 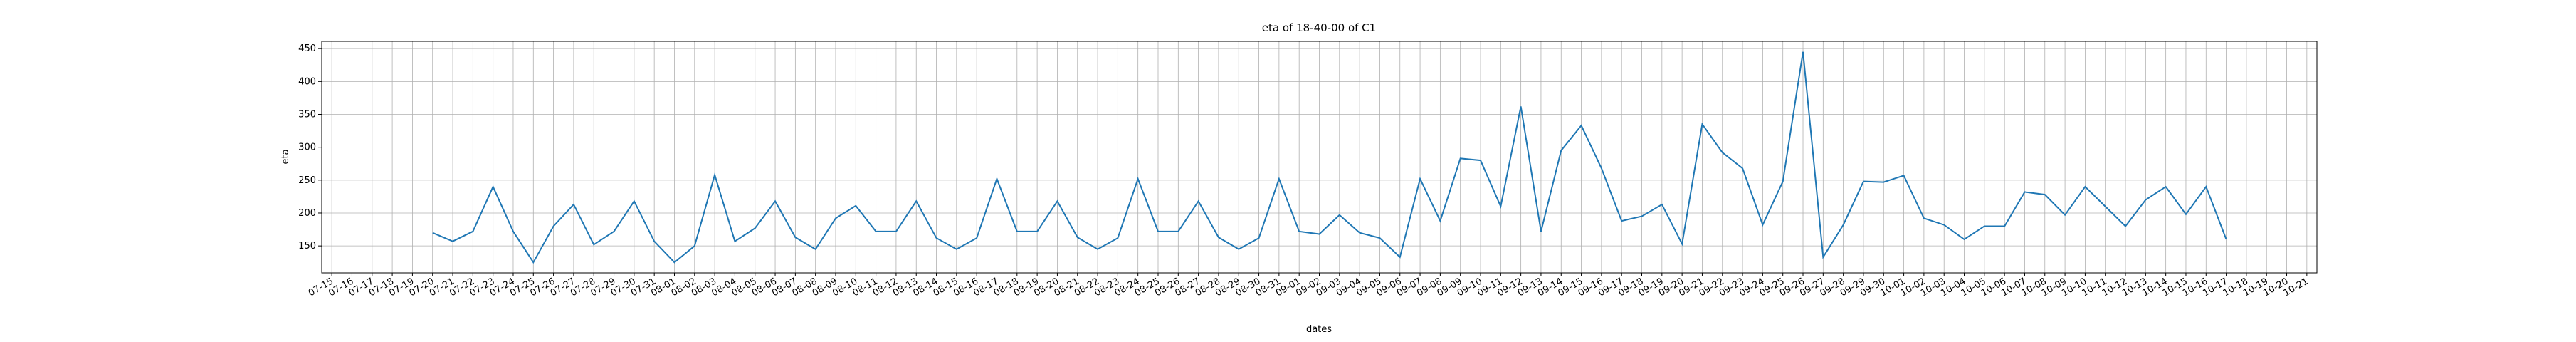 I want to click on y-tick-label: 200, so click(x=307, y=213).